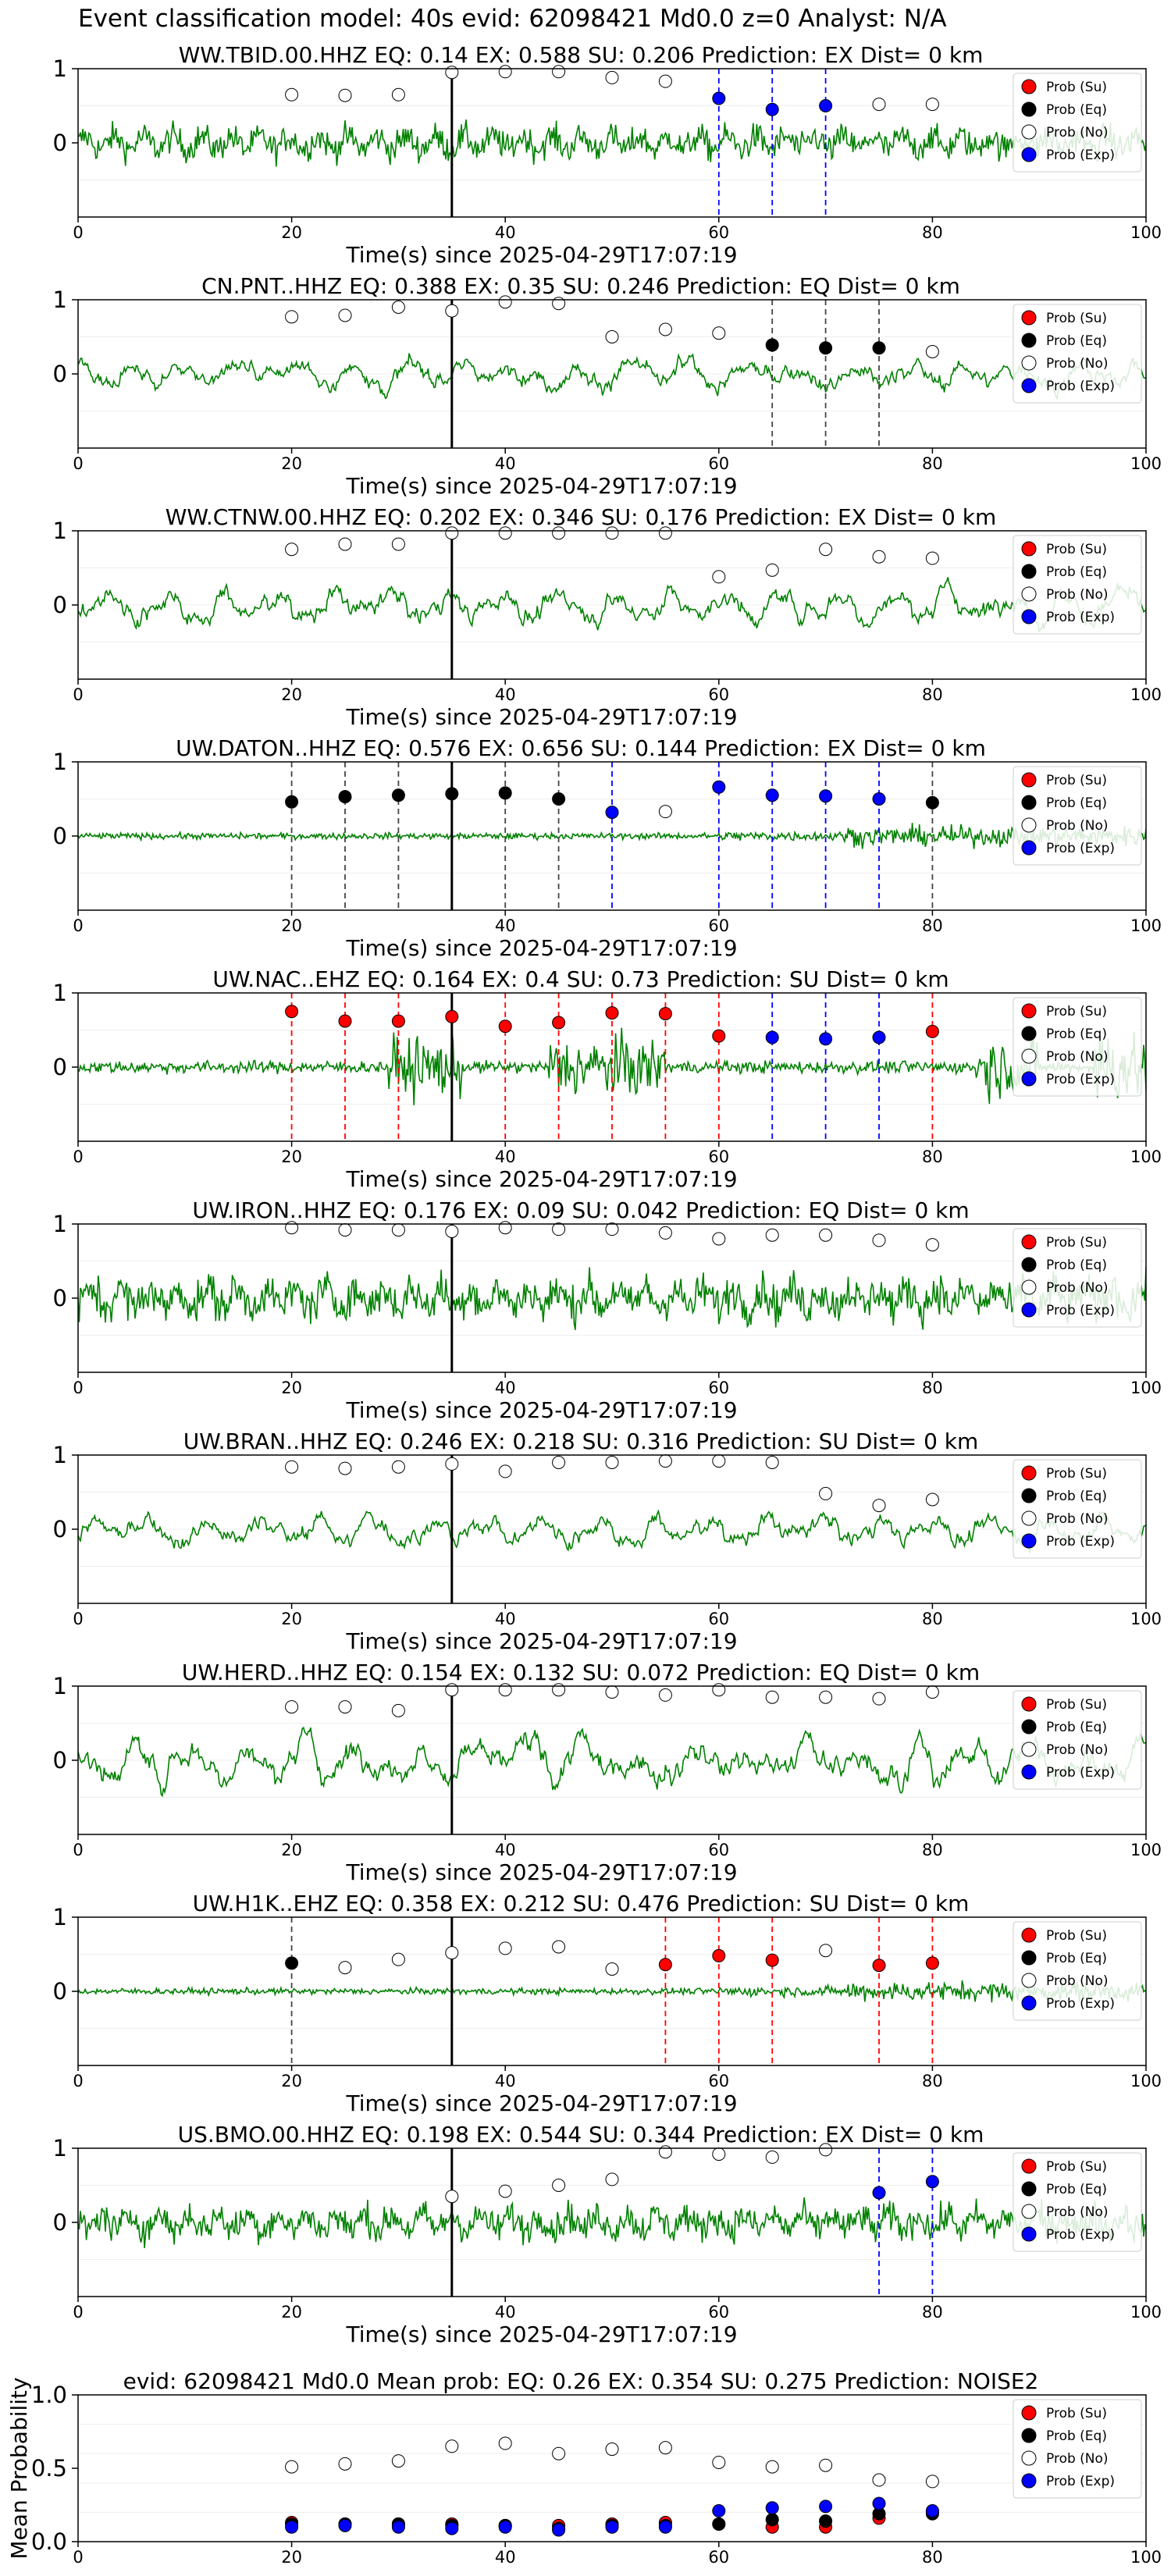  What do you see at coordinates (49, 2541) in the screenshot?
I see `y-tick-label: 0.0` at bounding box center [49, 2541].